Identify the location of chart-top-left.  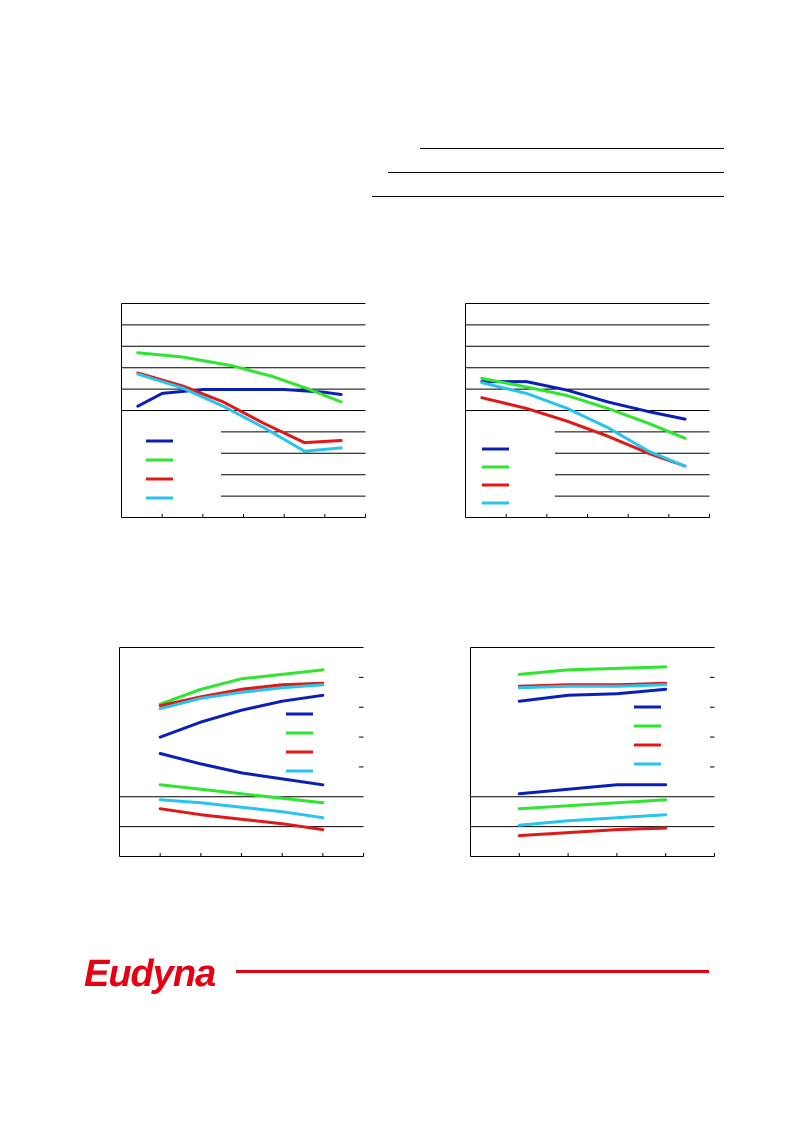
(243, 410).